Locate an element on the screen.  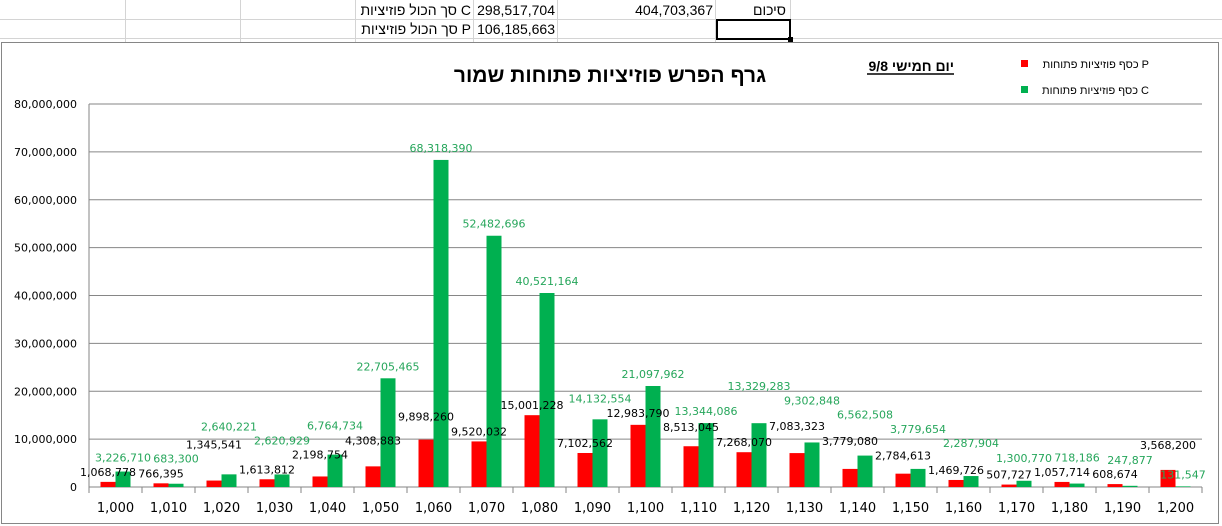
data-label-p: 4,308,883 is located at coordinates (373, 440).